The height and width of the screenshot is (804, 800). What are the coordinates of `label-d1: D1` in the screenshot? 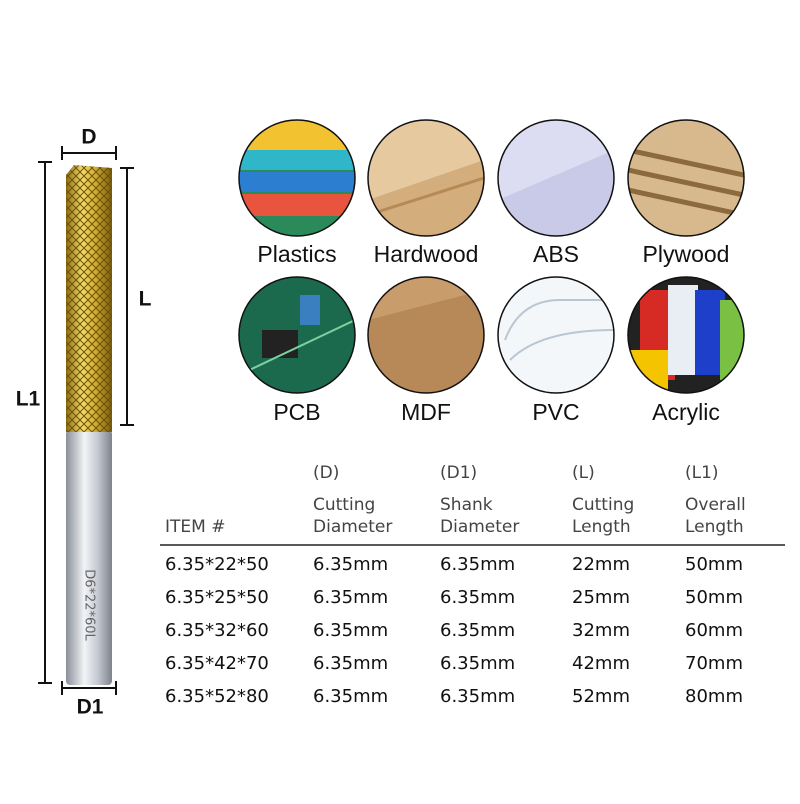 It's located at (90, 707).